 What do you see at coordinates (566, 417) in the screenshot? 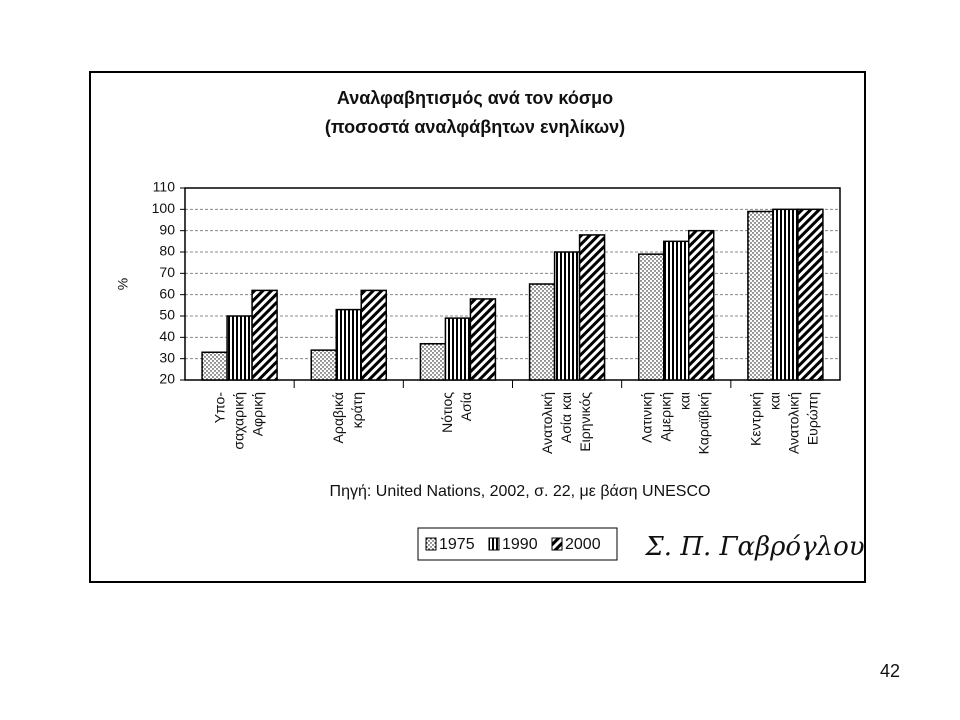
I see `x-tick-label: Ασία και` at bounding box center [566, 417].